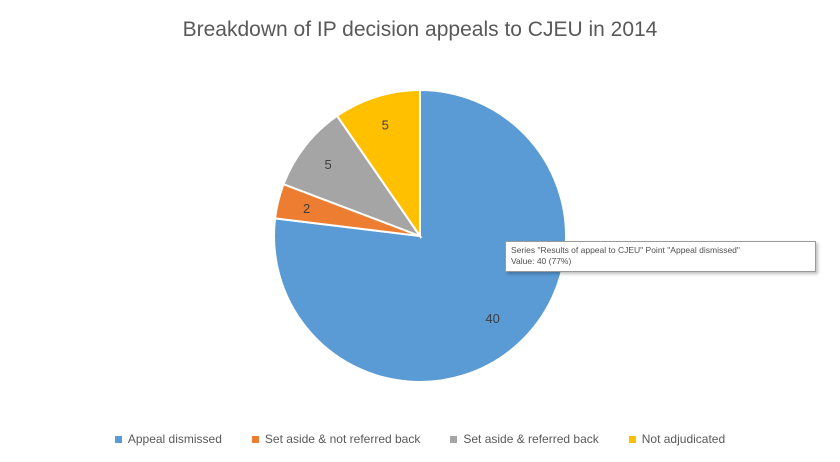 The height and width of the screenshot is (462, 840). I want to click on pie-slice-set-aside-referred-back, so click(352, 176).